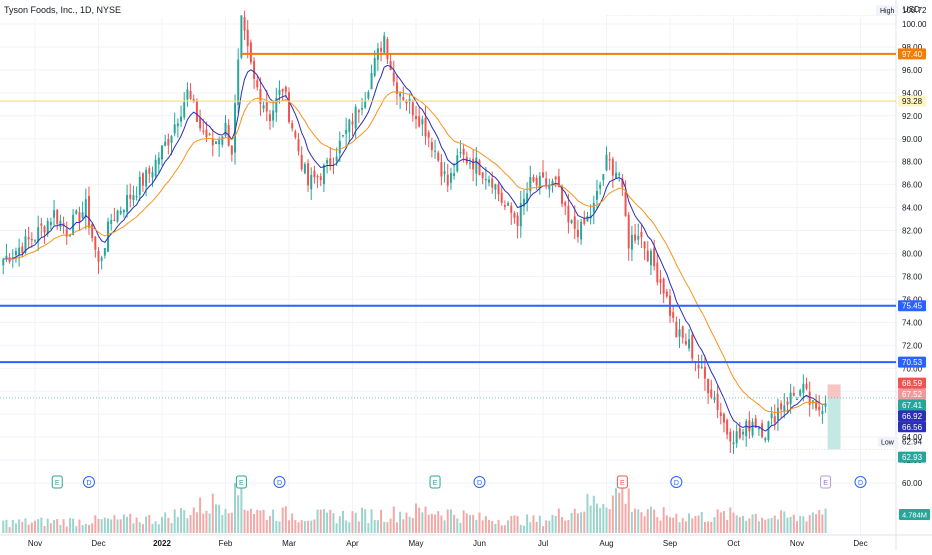  What do you see at coordinates (912, 139) in the screenshot?
I see `price-tick-label: 90.00` at bounding box center [912, 139].